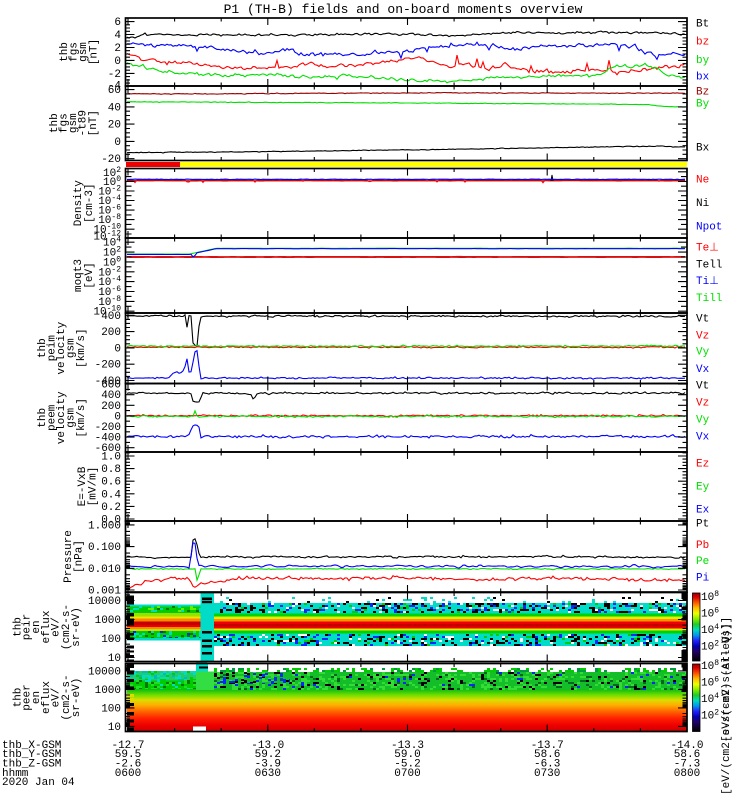 The image size is (750, 800). What do you see at coordinates (268, 755) in the screenshot?
I see `svg-text: 59.2` at bounding box center [268, 755].